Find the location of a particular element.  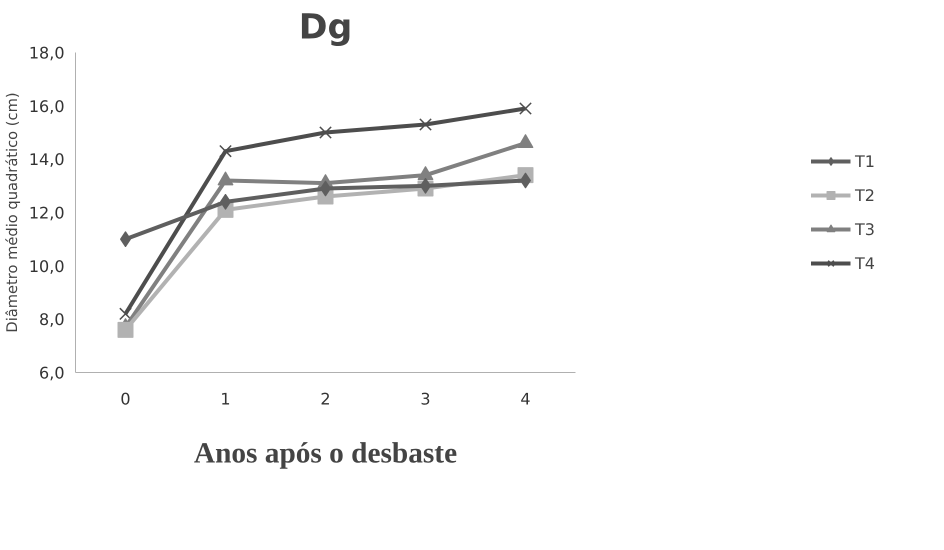

x-tick-label: 0 is located at coordinates (125, 399).